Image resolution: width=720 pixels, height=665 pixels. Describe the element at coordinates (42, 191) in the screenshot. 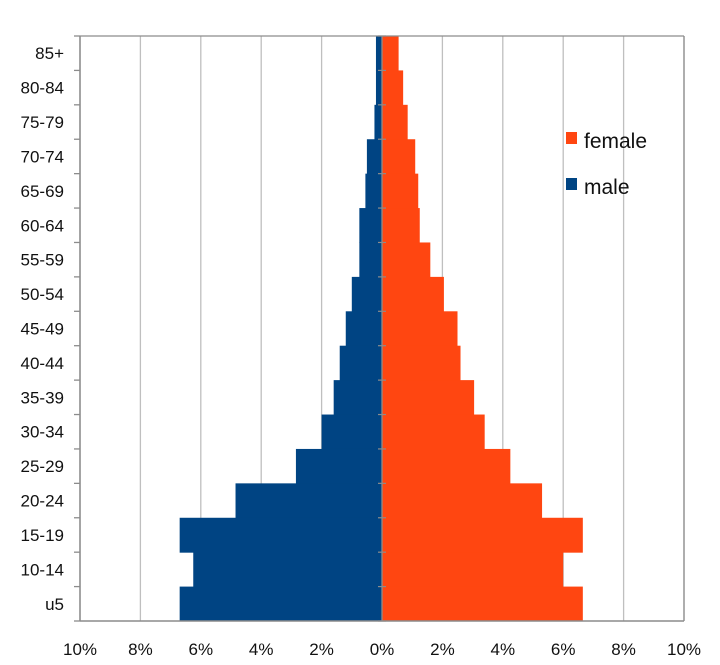

I see `y-tick-label: 65-69` at that location.